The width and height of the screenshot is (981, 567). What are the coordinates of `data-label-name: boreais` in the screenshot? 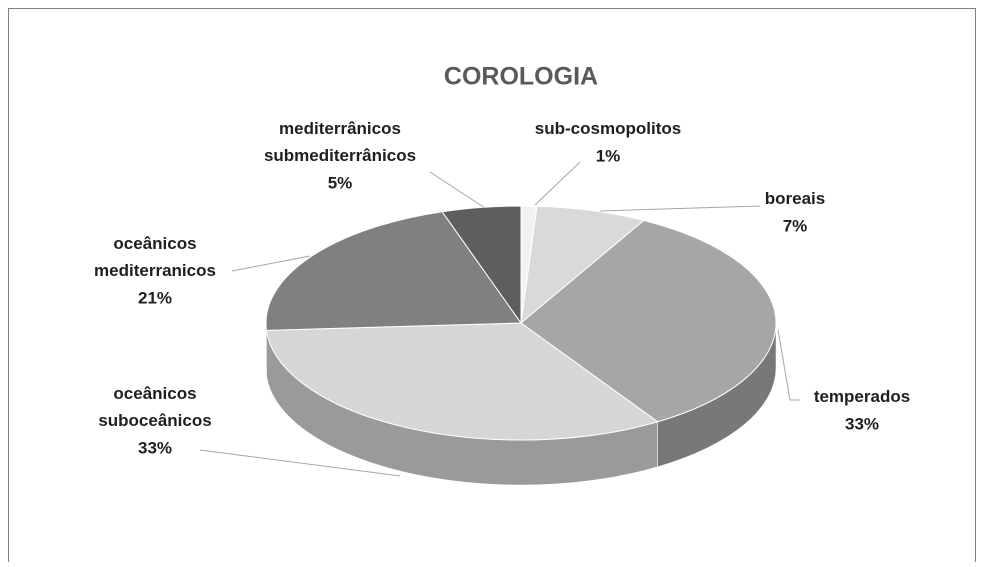 It's located at (795, 198).